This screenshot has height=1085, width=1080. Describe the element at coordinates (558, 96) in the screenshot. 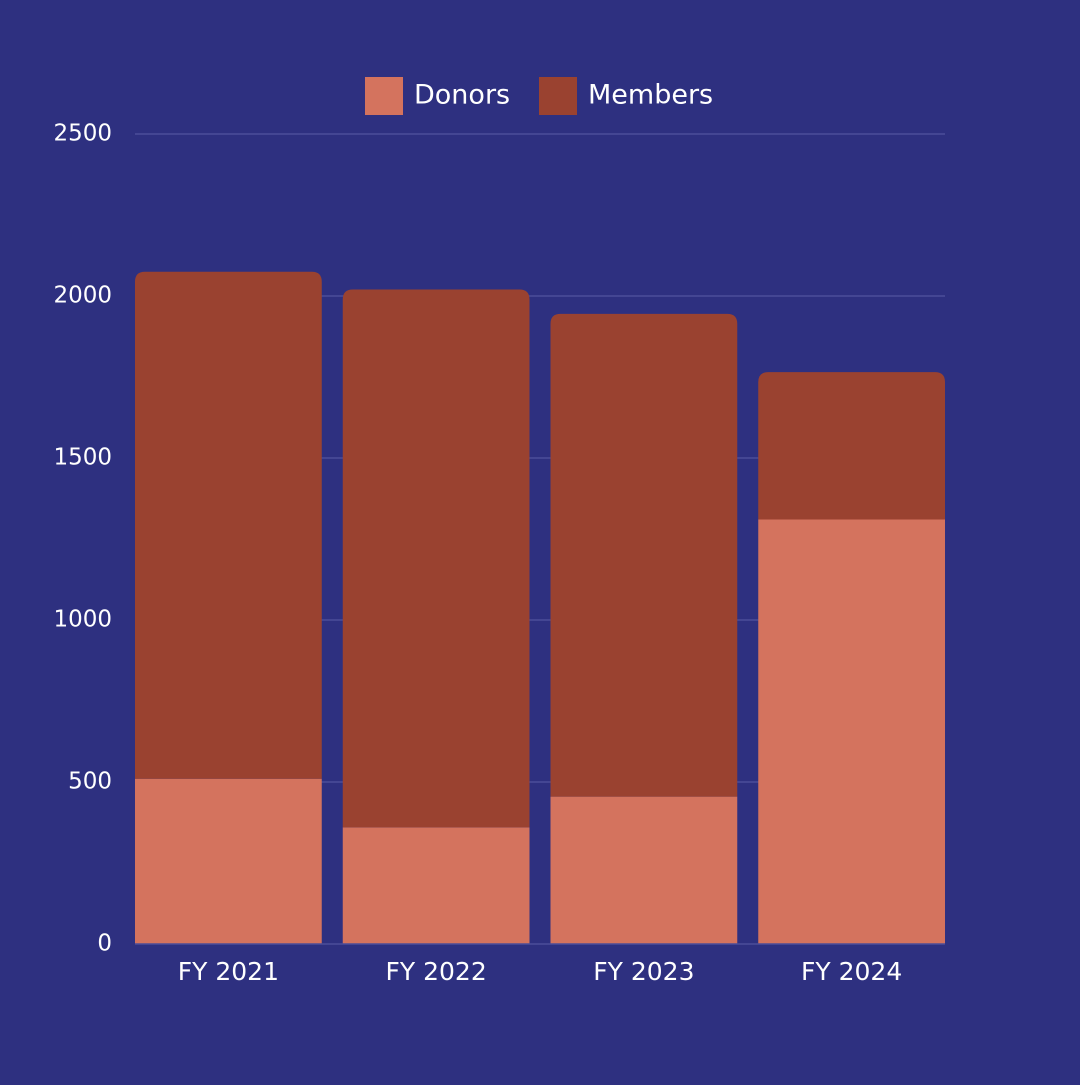

I see `legend-swatch-members` at that location.